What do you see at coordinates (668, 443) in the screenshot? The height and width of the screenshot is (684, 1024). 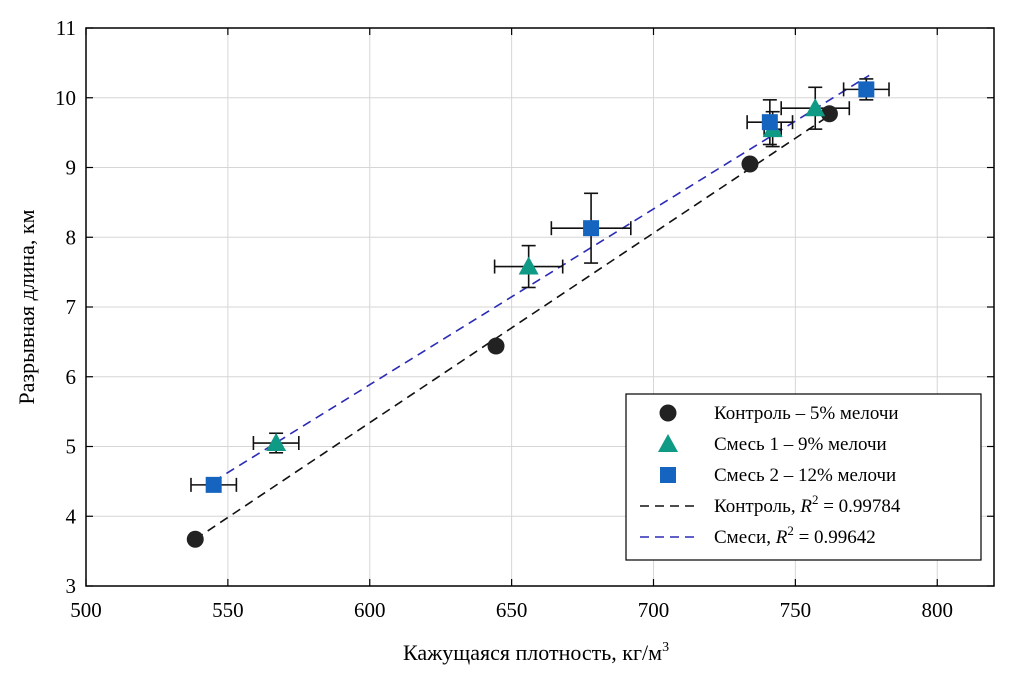 I see `legend-marker-triangle` at bounding box center [668, 443].